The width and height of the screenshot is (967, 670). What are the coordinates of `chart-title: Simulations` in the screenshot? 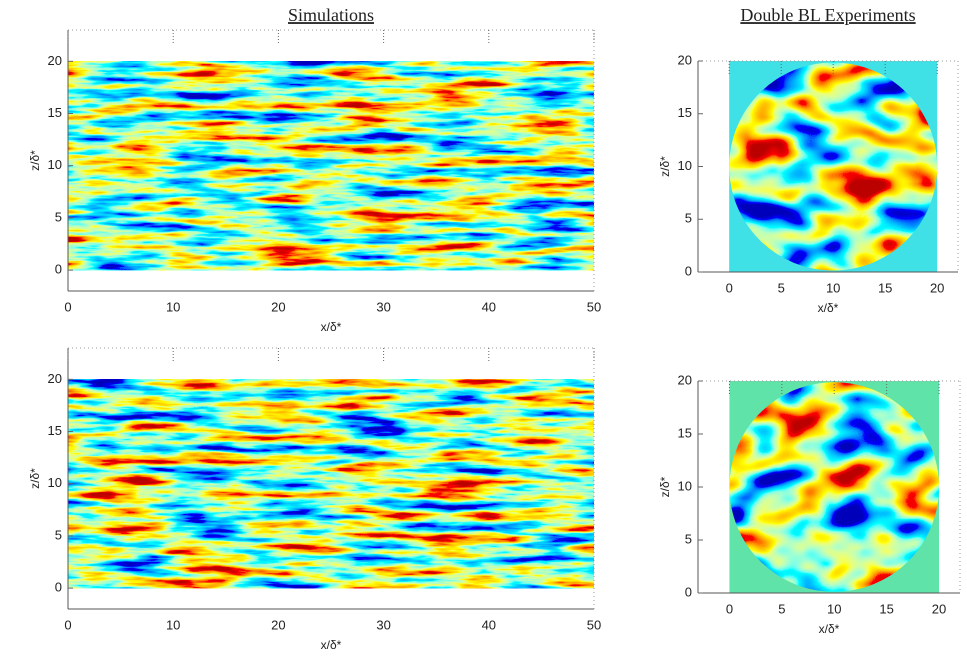 It's located at (331, 15).